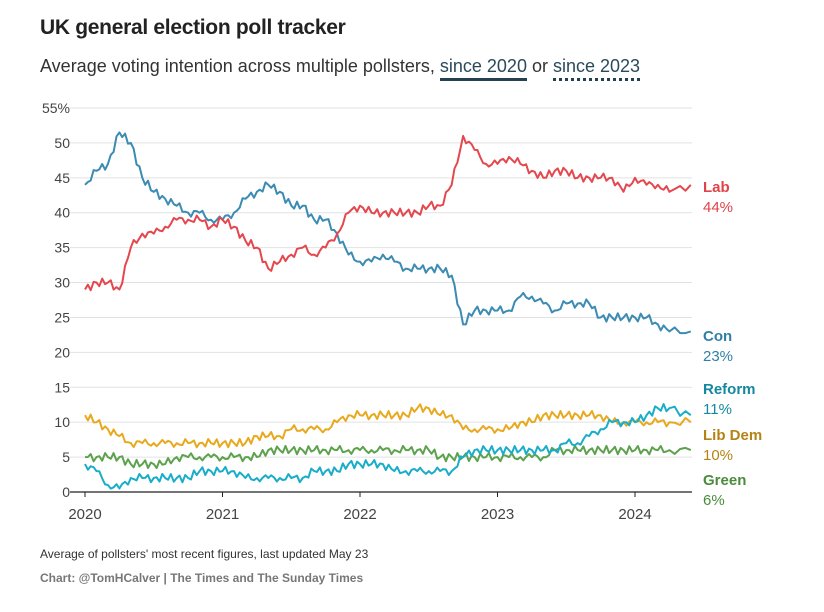 Image resolution: width=824 pixels, height=612 pixels. What do you see at coordinates (718, 356) in the screenshot?
I see `series-latest-value: 23%` at bounding box center [718, 356].